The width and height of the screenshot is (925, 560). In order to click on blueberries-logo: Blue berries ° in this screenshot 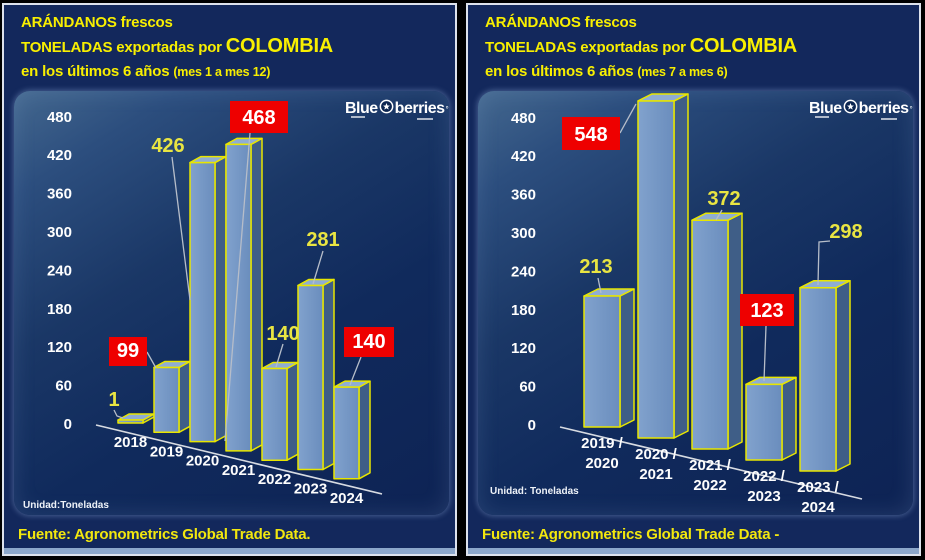, I will do `click(397, 109)`.